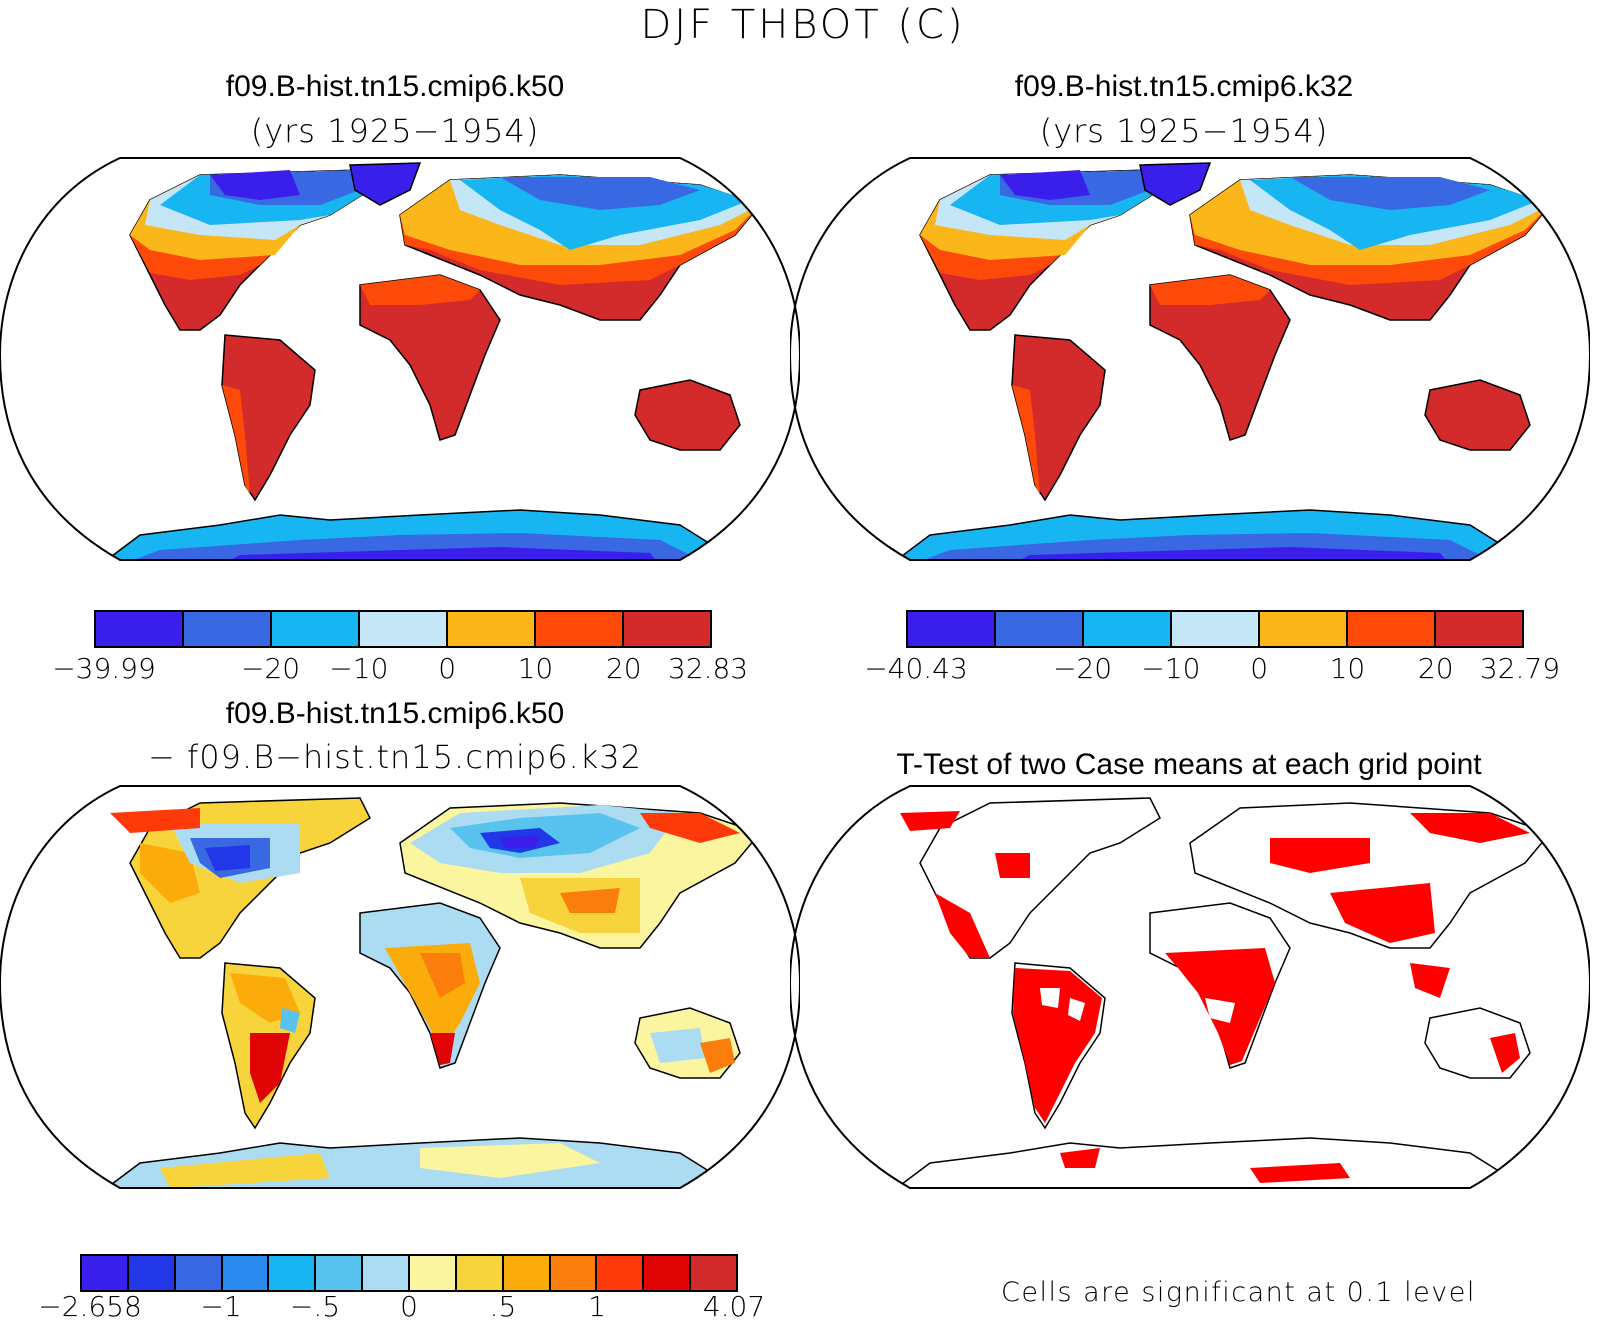  I want to click on colorbar-case1-ticks: −39.99 −20 −10 0 10 20 32.83, so click(400, 670).